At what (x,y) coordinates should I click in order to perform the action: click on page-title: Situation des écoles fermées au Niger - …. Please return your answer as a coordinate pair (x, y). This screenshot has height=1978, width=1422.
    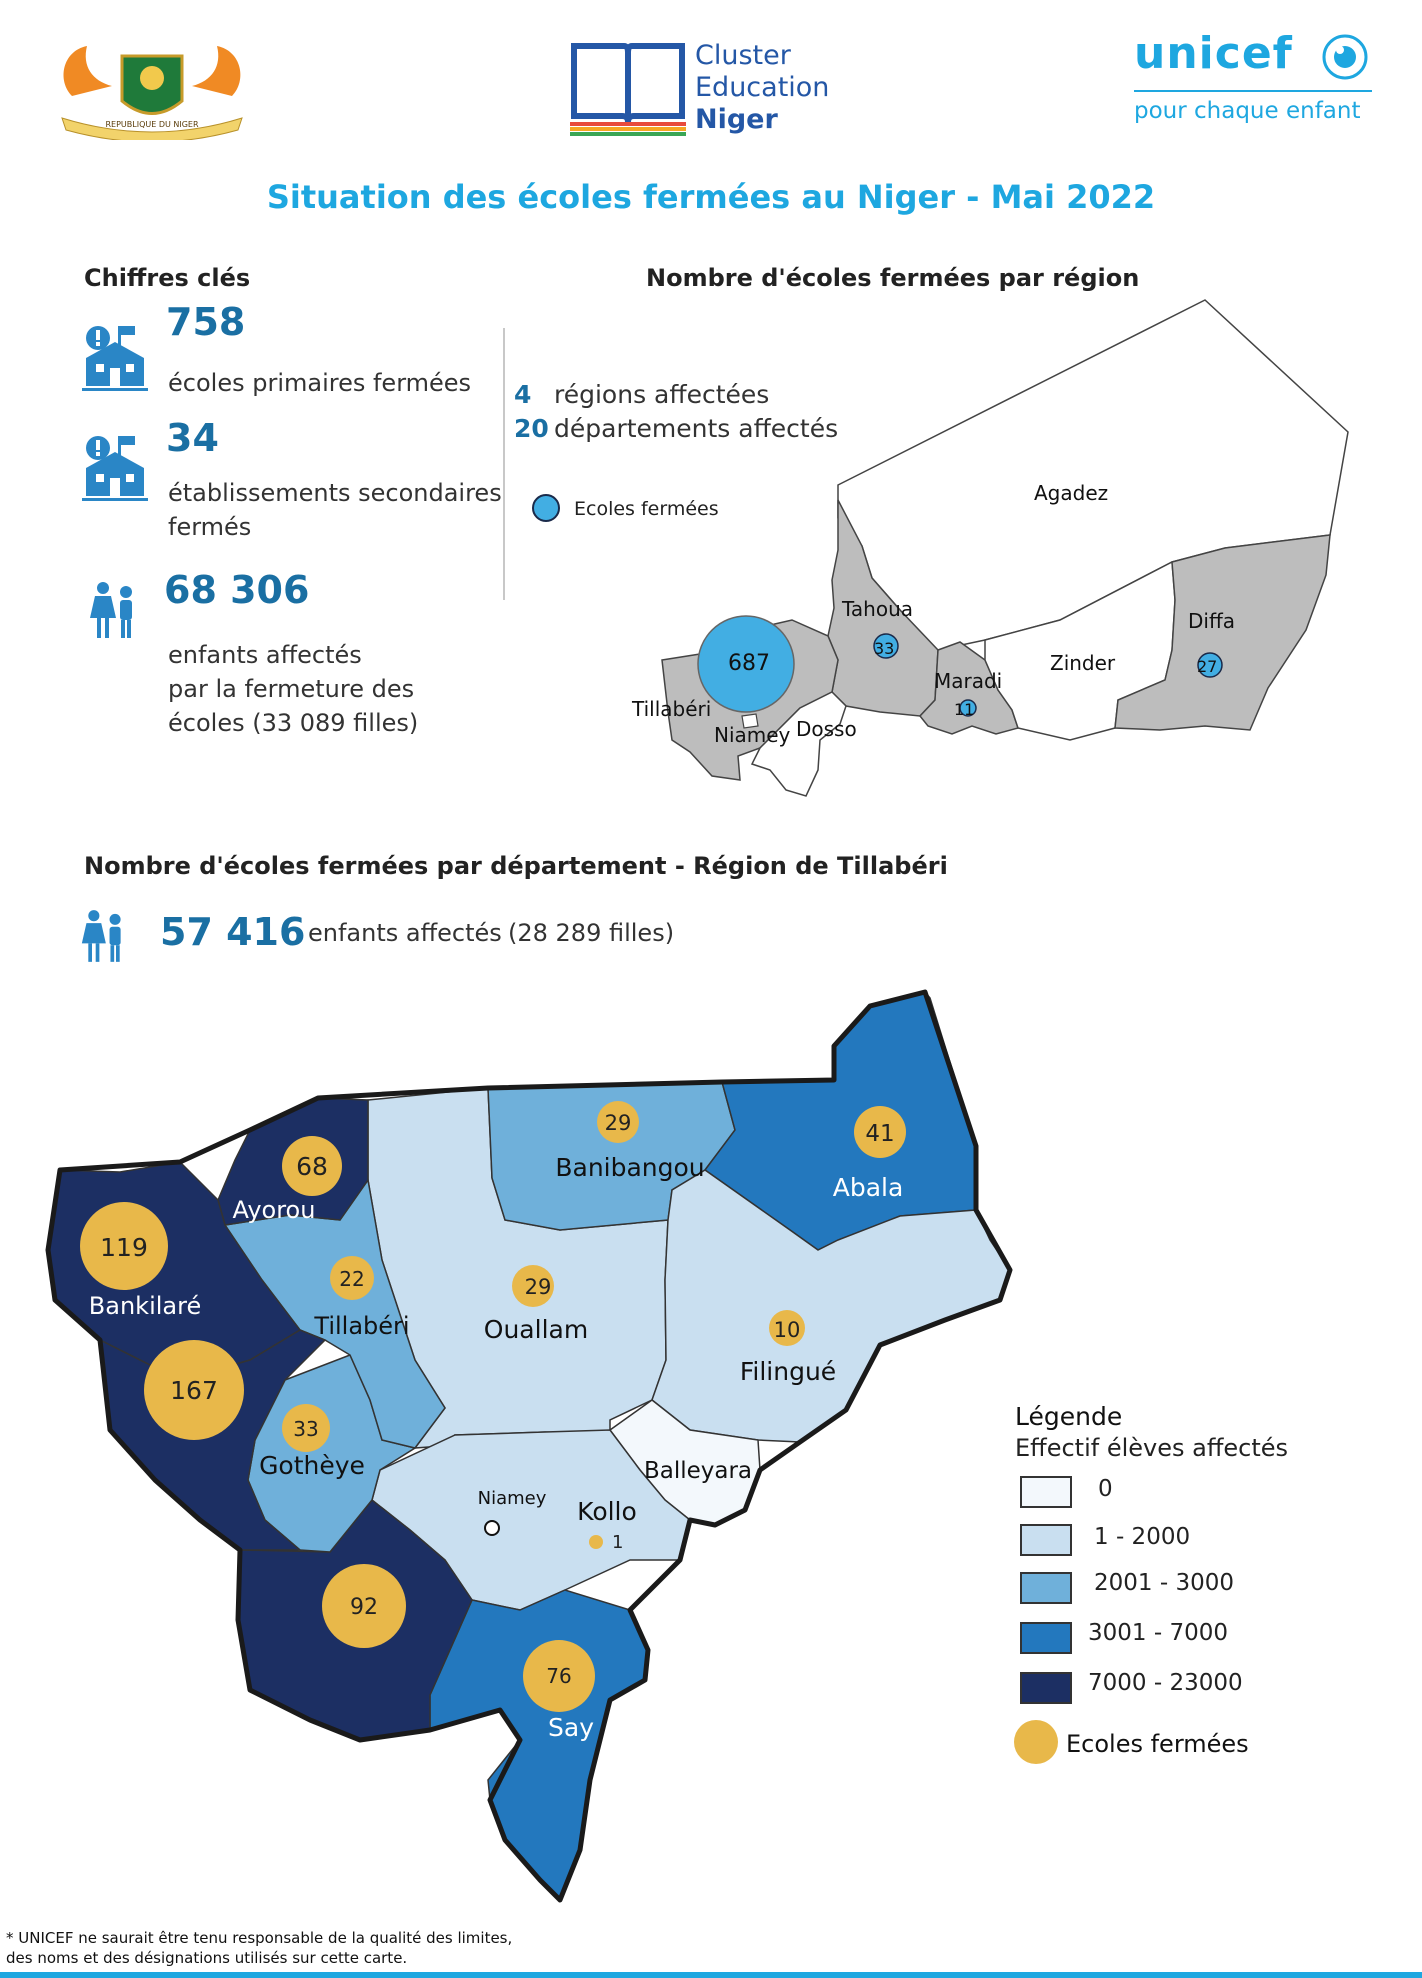
    Looking at the image, I should click on (711, 197).